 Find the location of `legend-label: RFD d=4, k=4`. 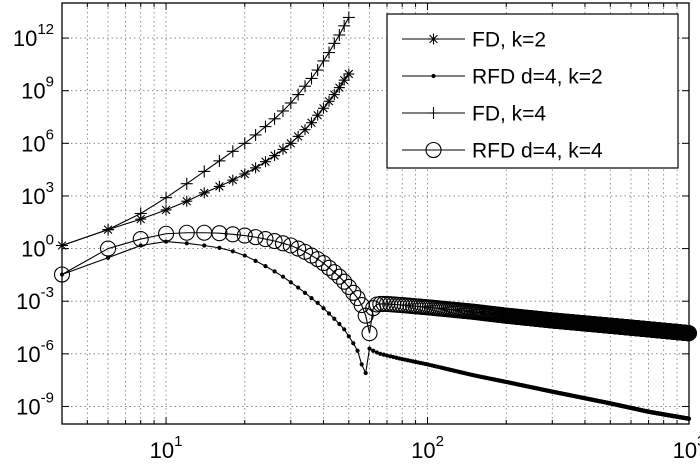

legend-label: RFD d=4, k=4 is located at coordinates (537, 151).